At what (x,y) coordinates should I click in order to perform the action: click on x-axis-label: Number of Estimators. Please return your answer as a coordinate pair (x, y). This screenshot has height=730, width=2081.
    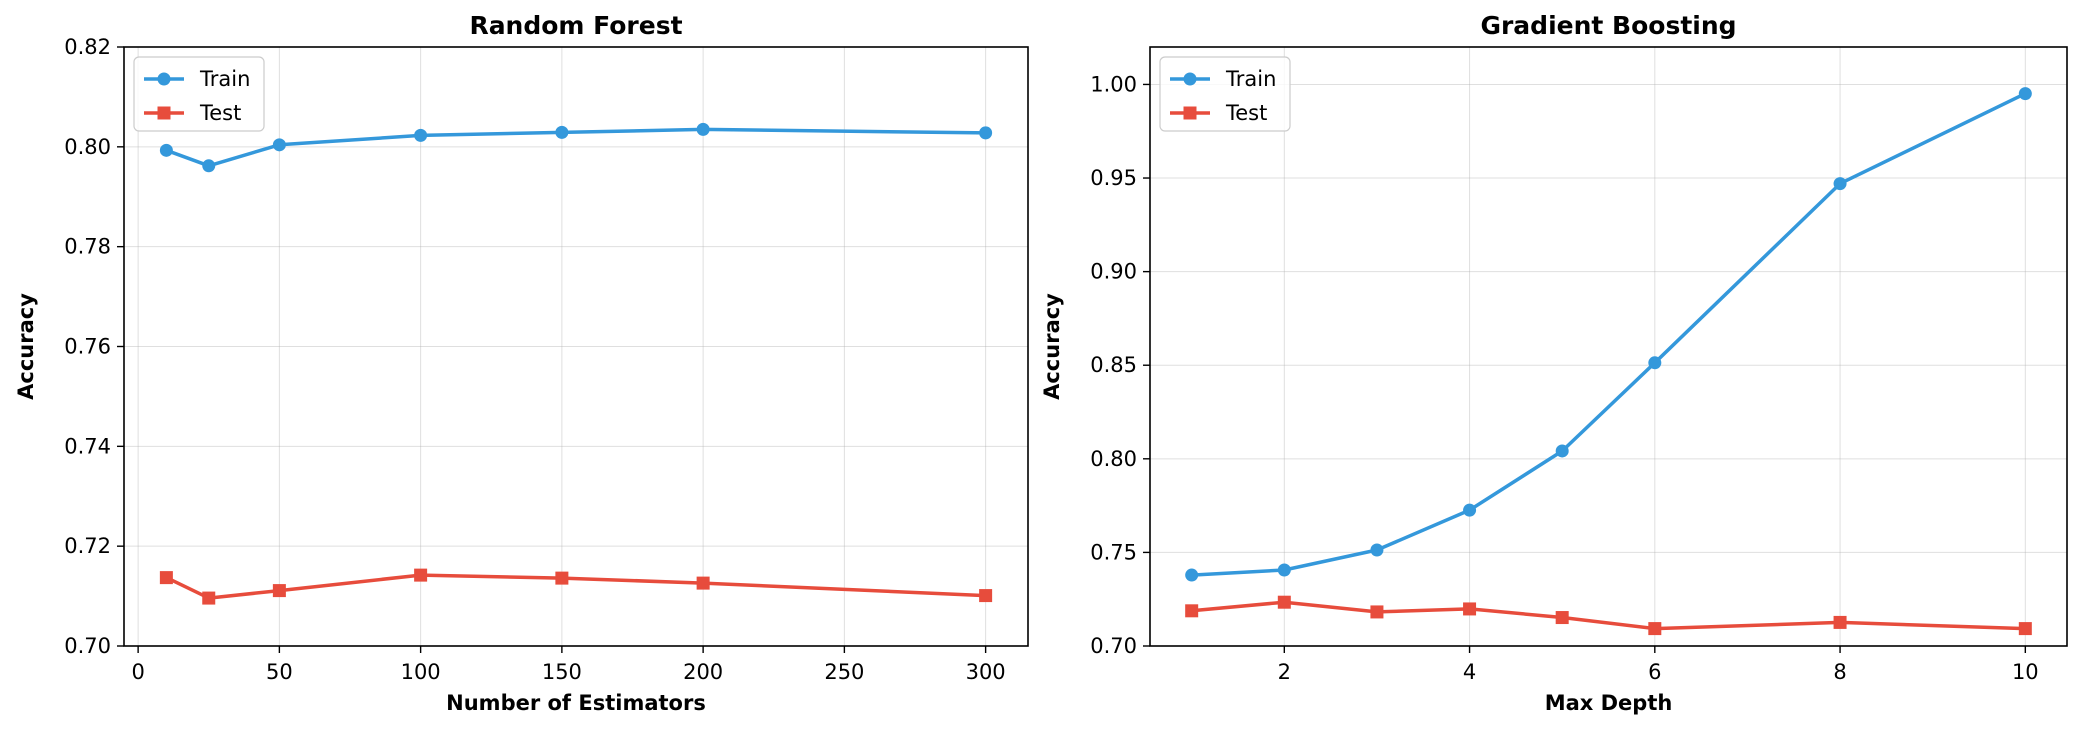
    Looking at the image, I should click on (576, 703).